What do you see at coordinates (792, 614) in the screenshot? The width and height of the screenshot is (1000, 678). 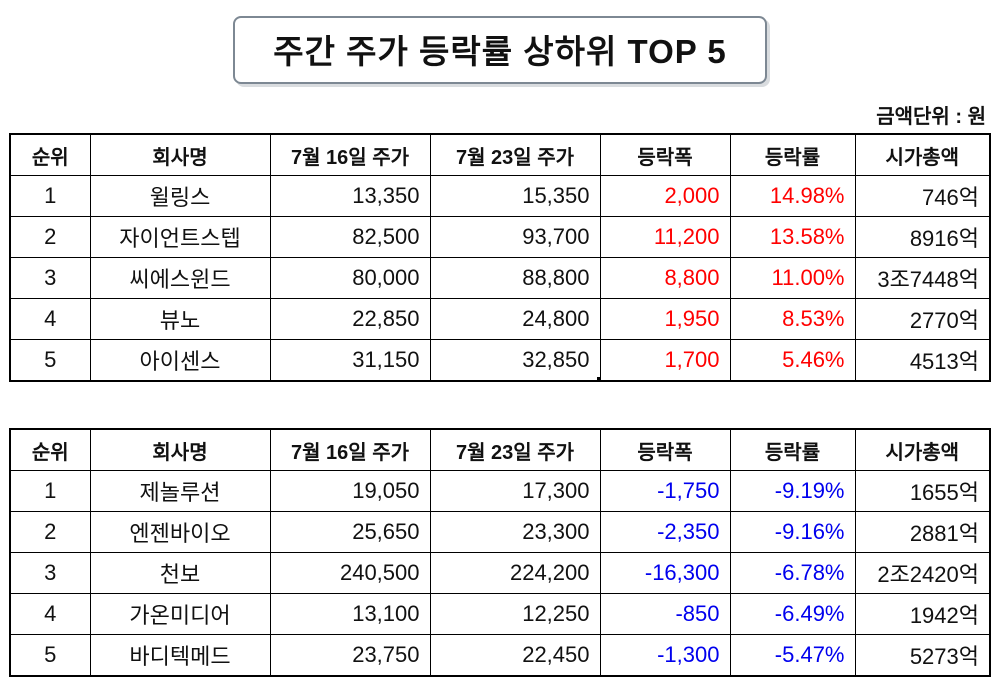 I see `cell-change-rate: -6.49%` at bounding box center [792, 614].